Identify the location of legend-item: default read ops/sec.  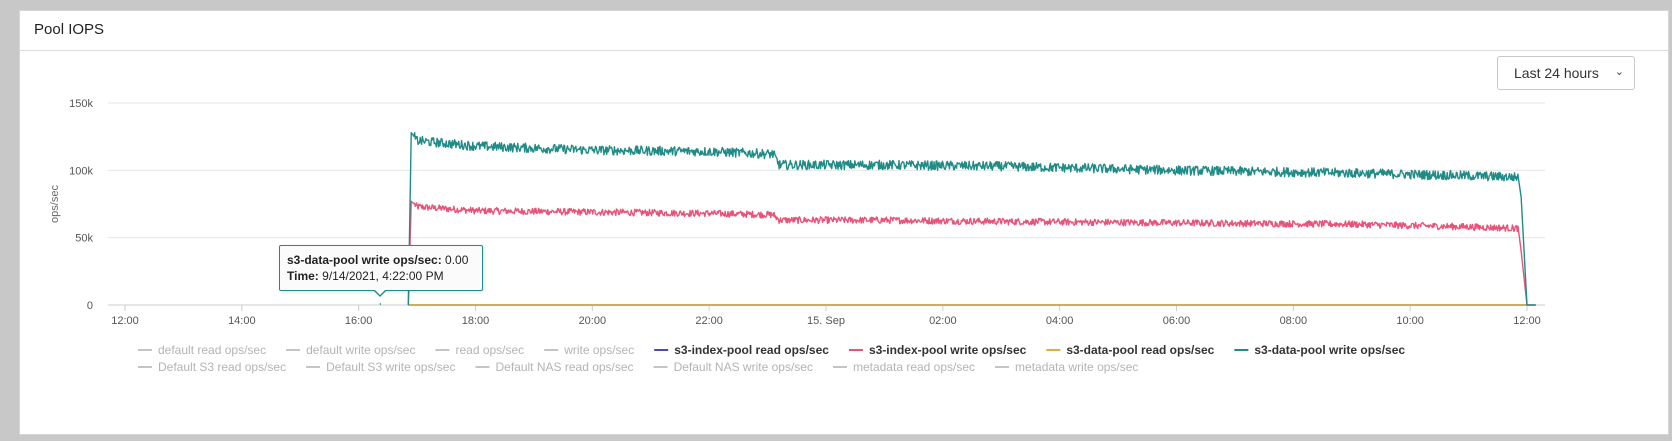
(202, 350).